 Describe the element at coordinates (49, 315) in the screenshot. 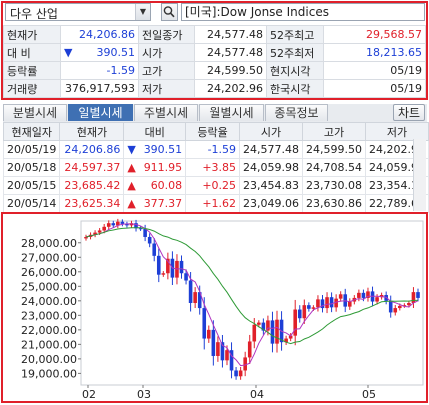

I see `y-tick-label: 23,000.00` at that location.